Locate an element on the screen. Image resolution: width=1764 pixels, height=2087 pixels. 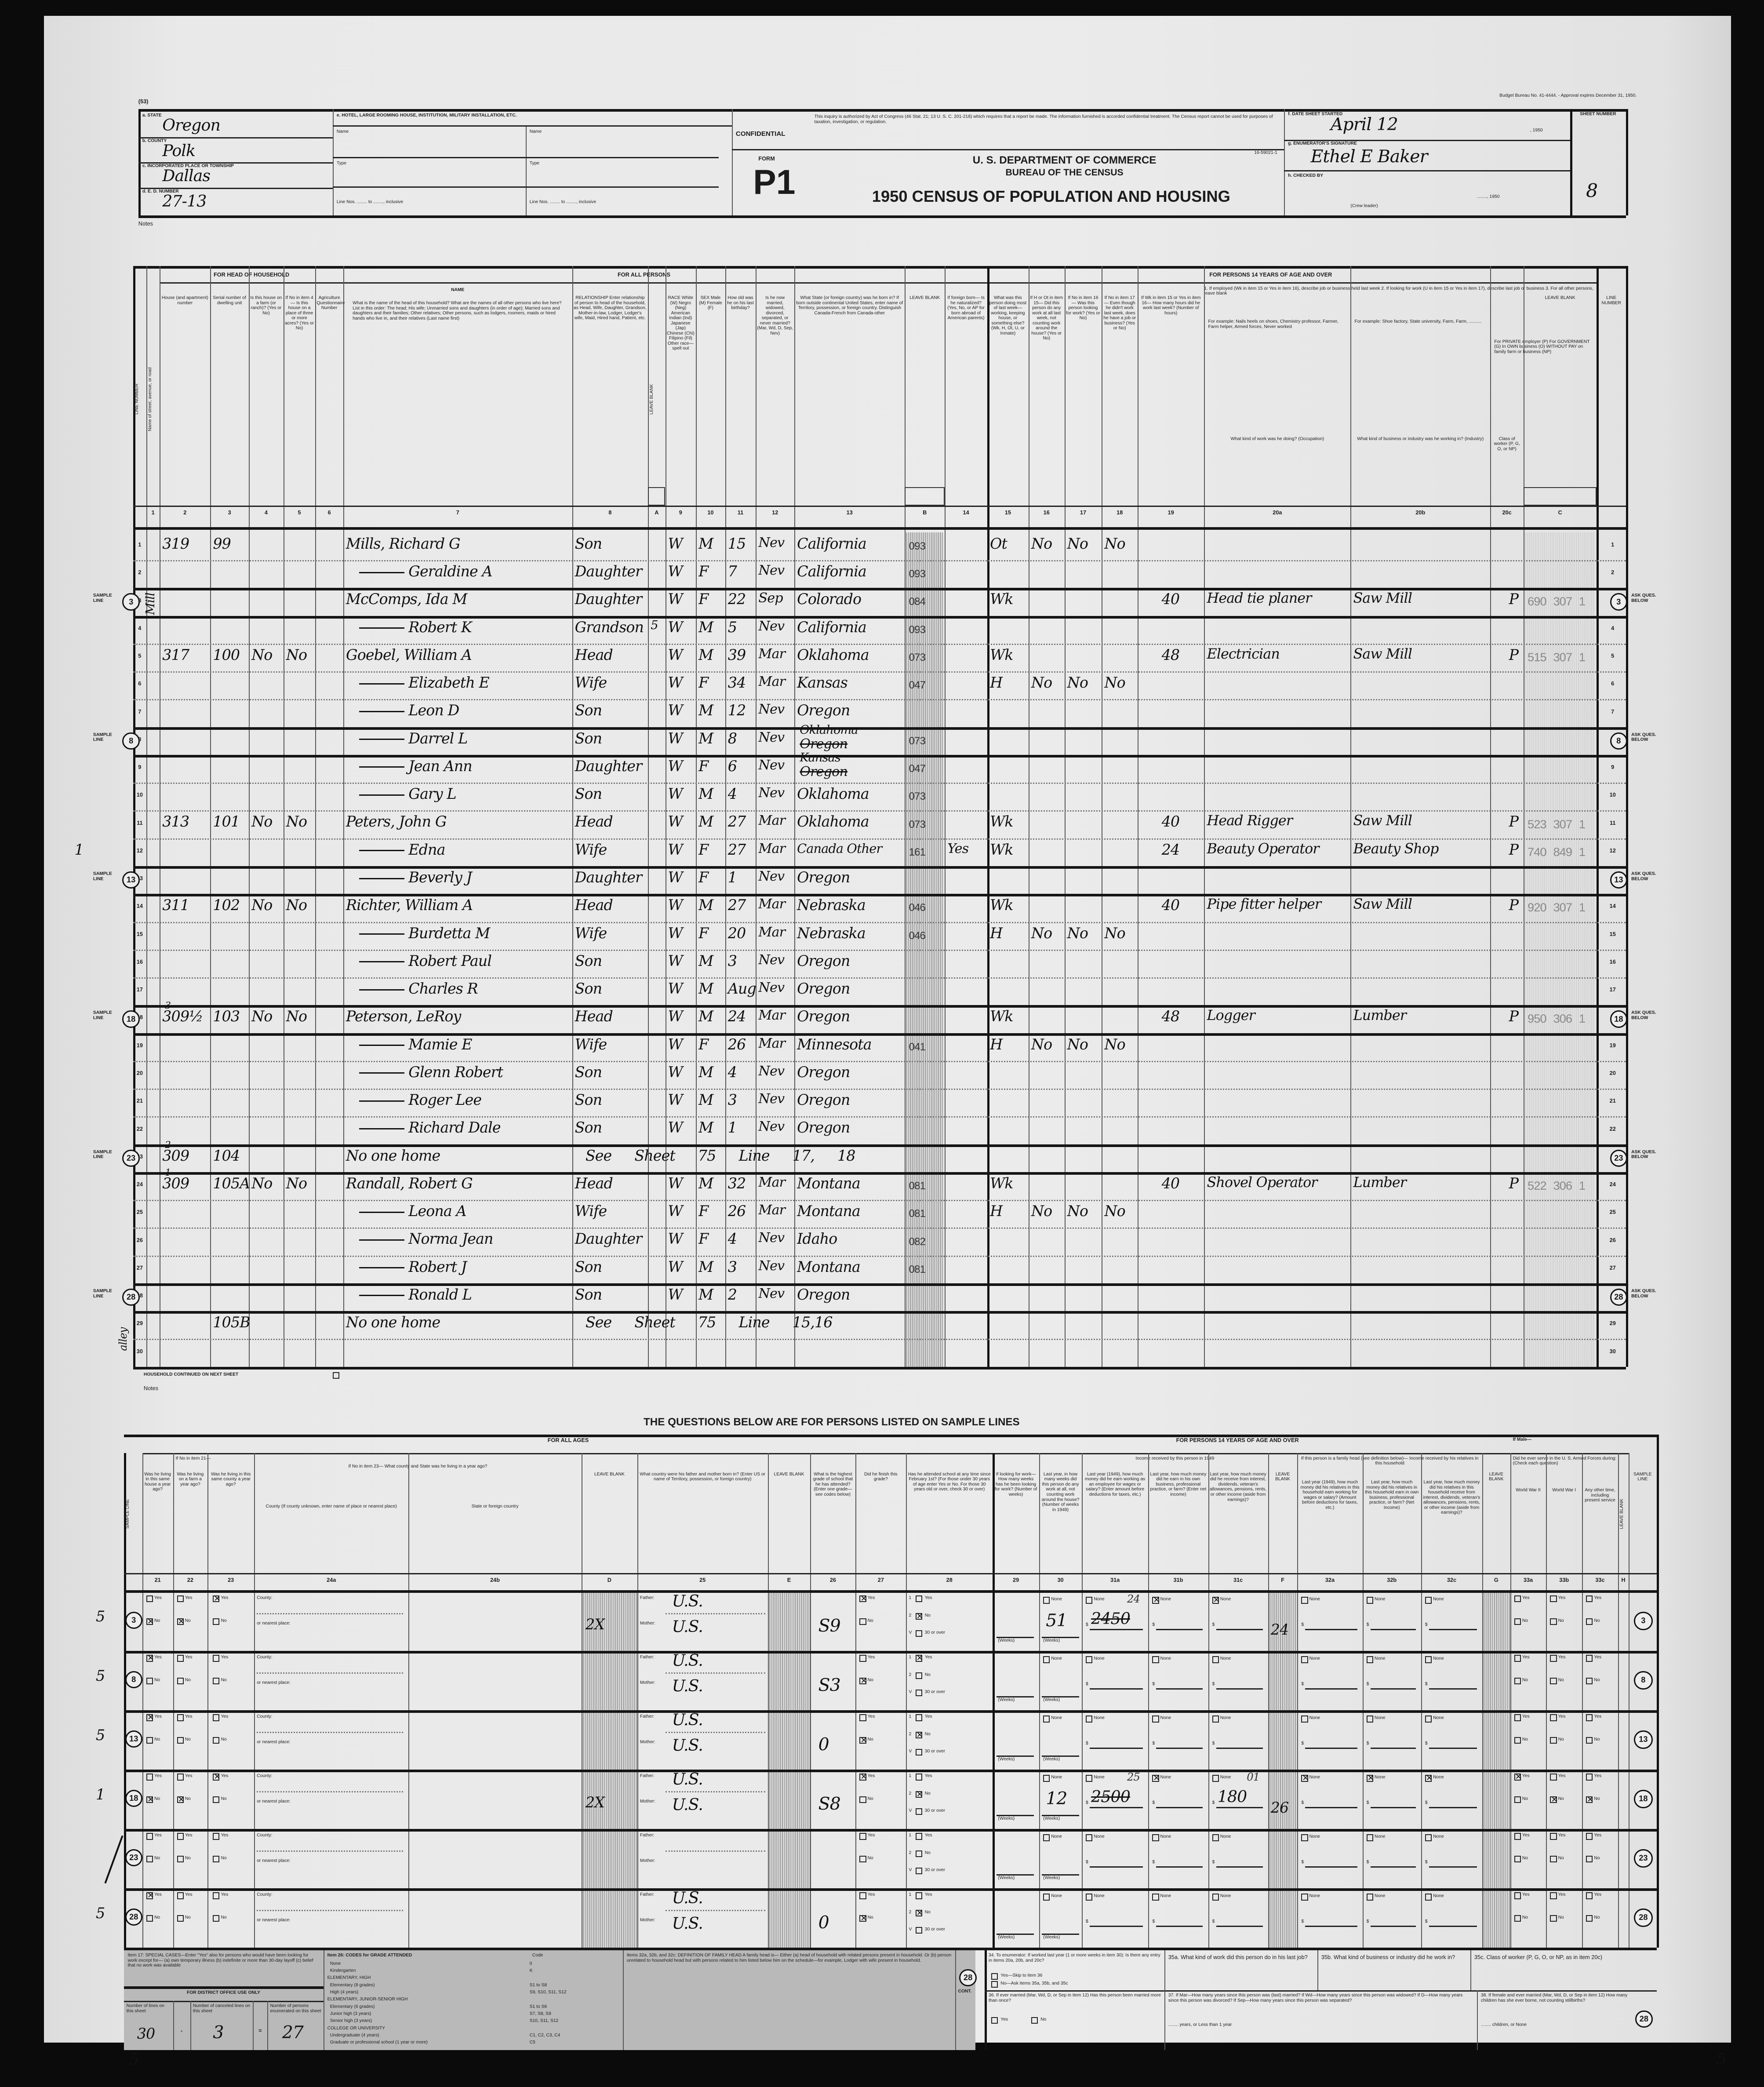
cell-given-name: Roger Lee is located at coordinates (420, 1100).